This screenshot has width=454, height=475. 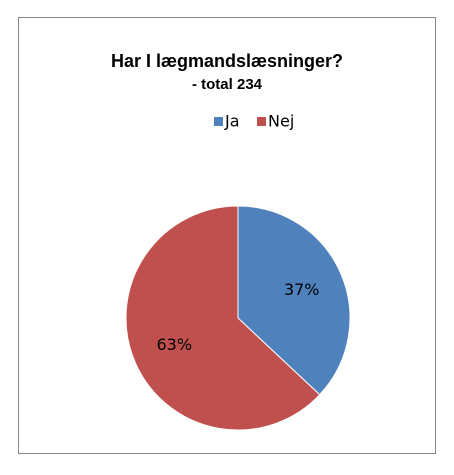 I want to click on legend-label: Nej, so click(x=281, y=121).